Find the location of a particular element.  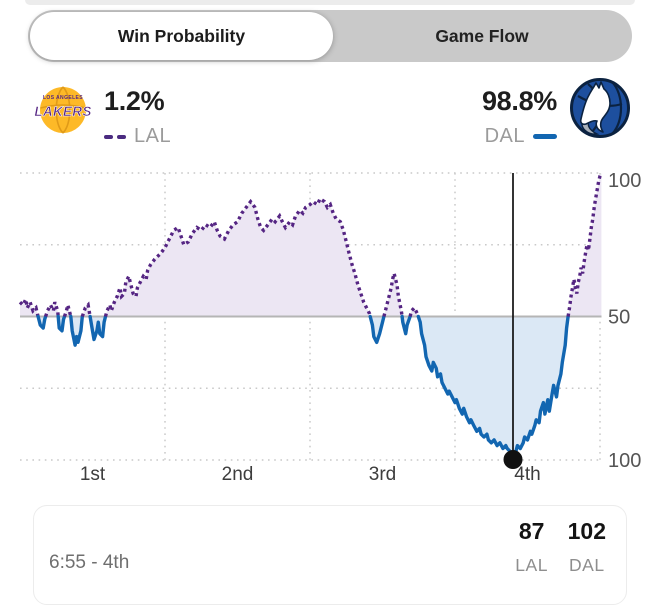

tab-win-probability-label: Win Probability is located at coordinates (181, 35).